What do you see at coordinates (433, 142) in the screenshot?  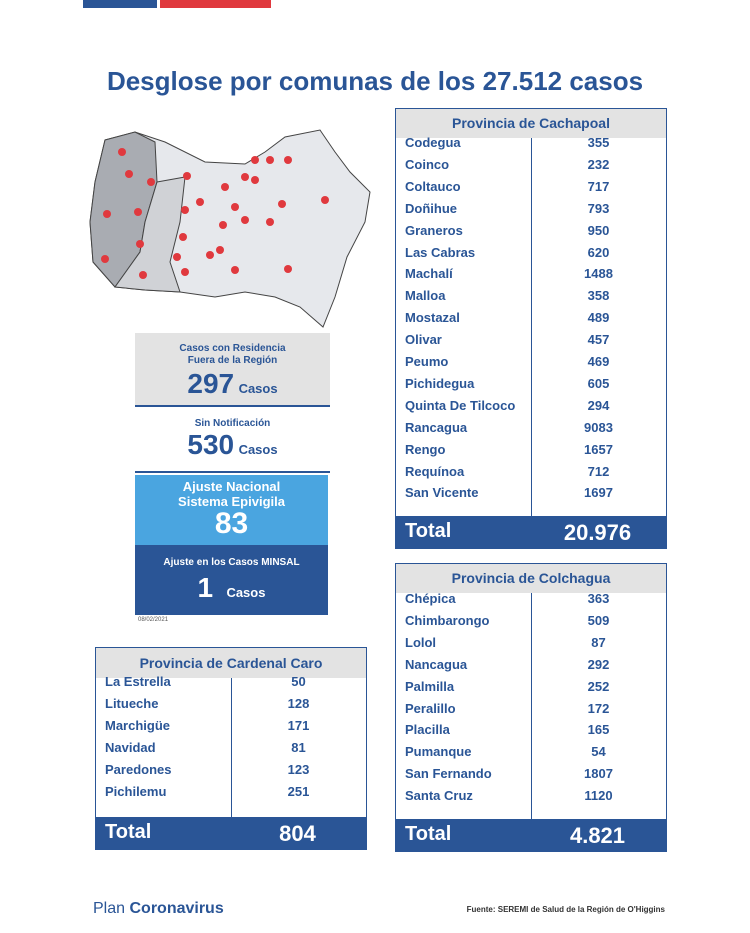 I see `comuna-name: Codegua` at bounding box center [433, 142].